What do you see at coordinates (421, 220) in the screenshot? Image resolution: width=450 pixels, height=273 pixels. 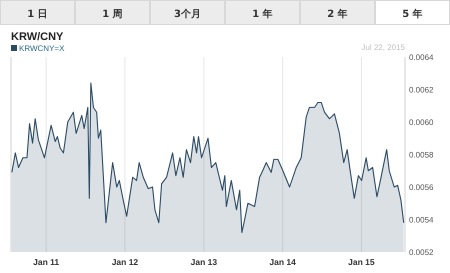 I see `y-tick-label: 0.0054` at bounding box center [421, 220].